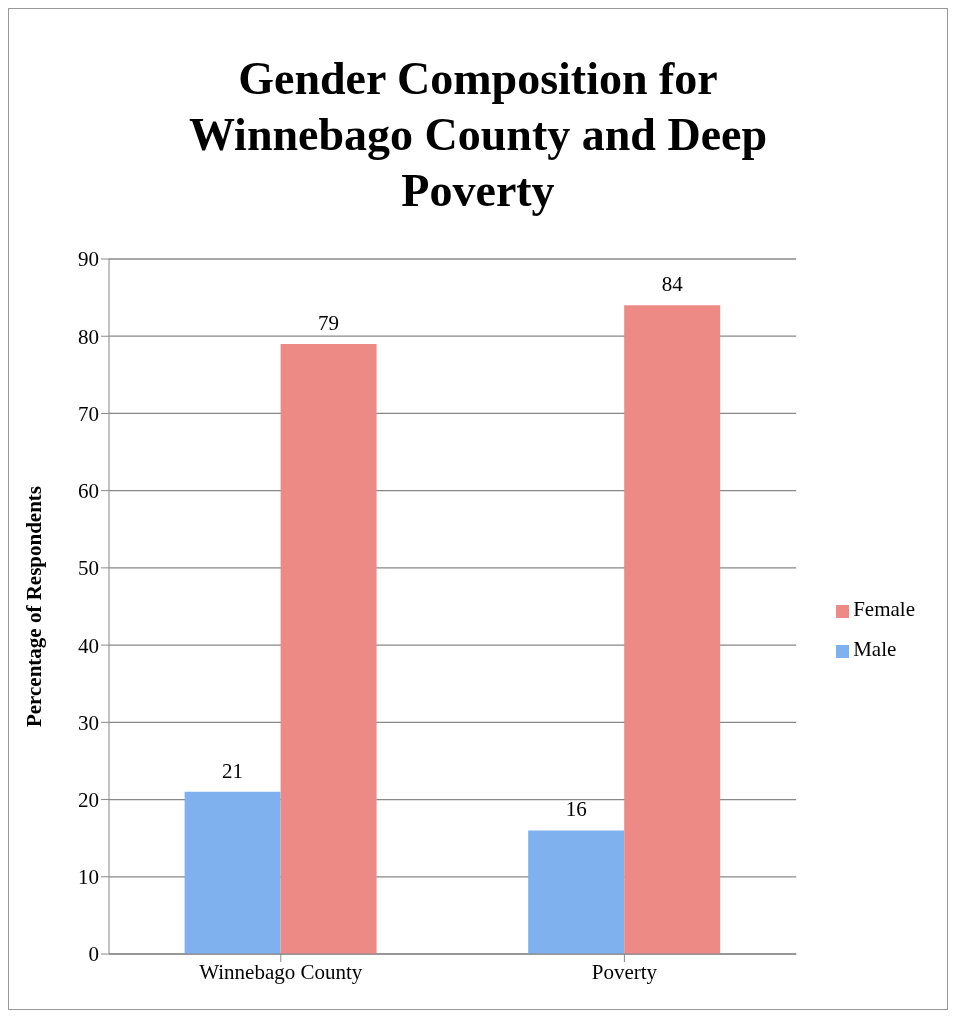  I want to click on legend-label: Male, so click(875, 649).